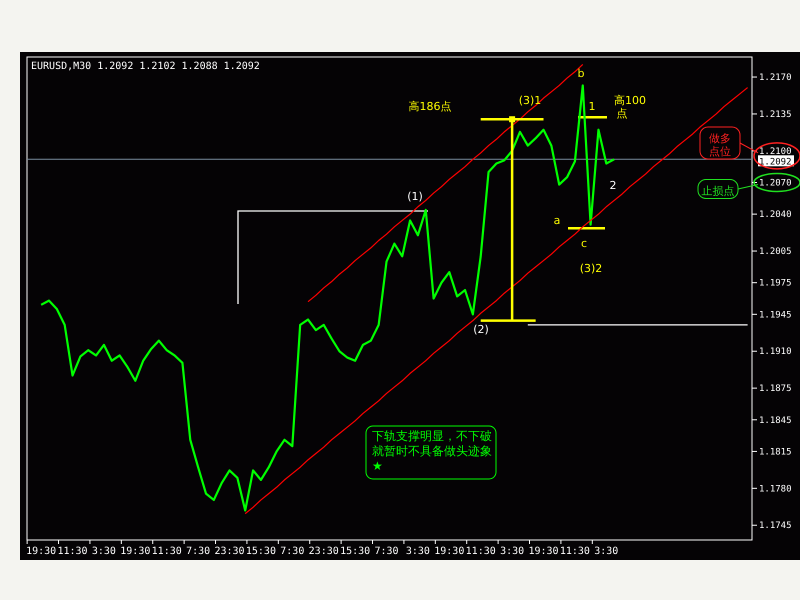  Describe the element at coordinates (415, 196) in the screenshot. I see `annotation: (1)` at that location.